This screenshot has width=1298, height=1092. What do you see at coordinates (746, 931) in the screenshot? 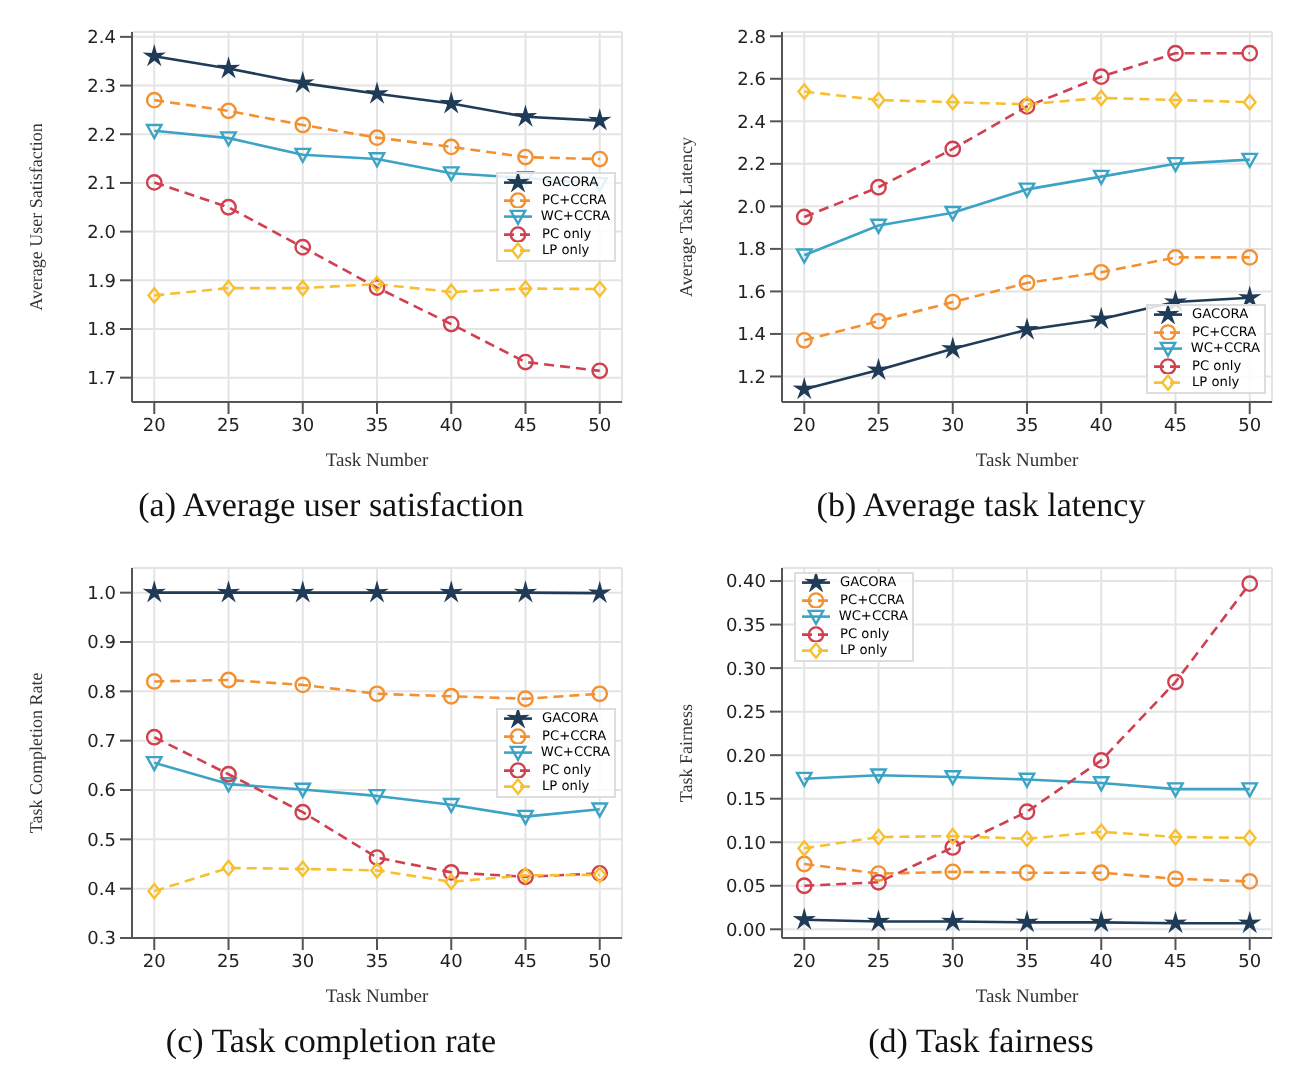
I see `y-tick-label: 0.00` at bounding box center [746, 931].